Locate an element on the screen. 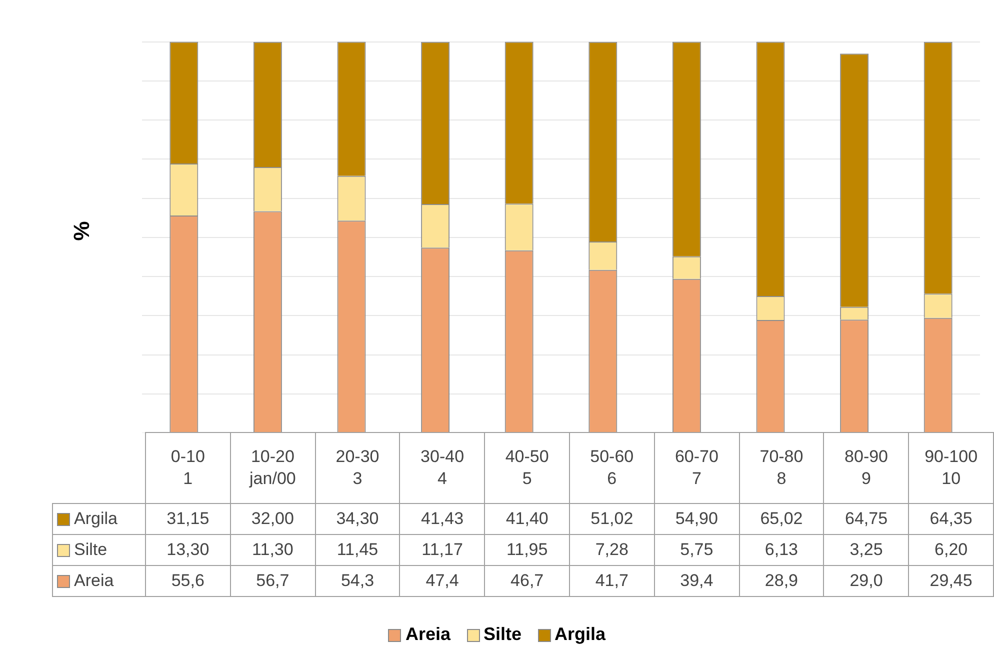 This screenshot has width=994, height=663. data-label: 11,45 is located at coordinates (357, 550).